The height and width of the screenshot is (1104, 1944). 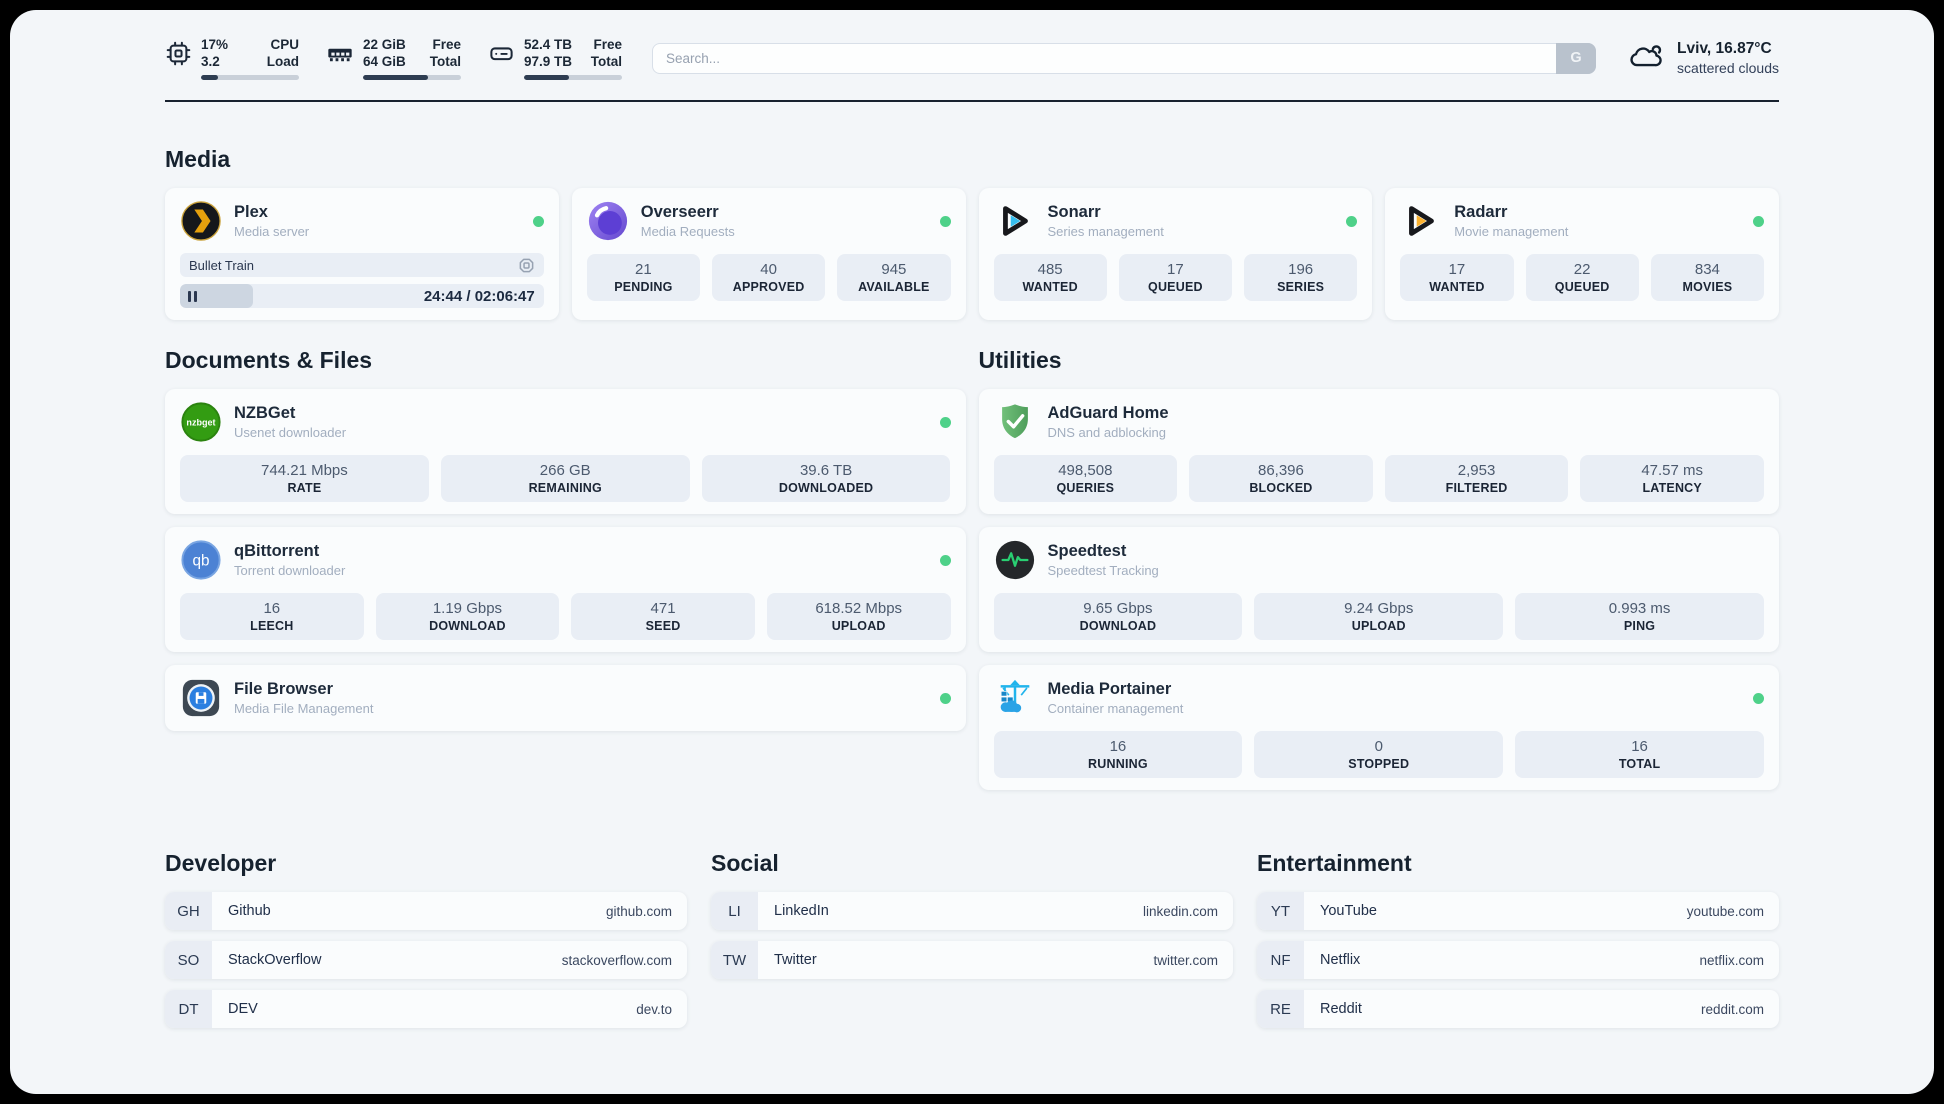 What do you see at coordinates (663, 616) in the screenshot?
I see `stat-seed: 471 SEED` at bounding box center [663, 616].